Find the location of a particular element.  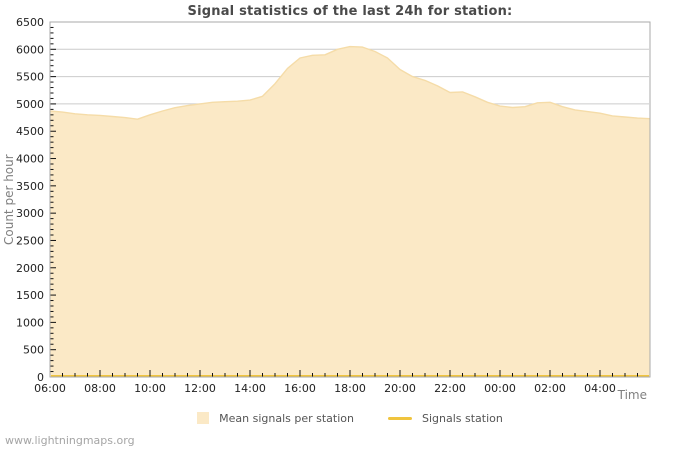

legend-label-signals-station: Signals station is located at coordinates (462, 418).